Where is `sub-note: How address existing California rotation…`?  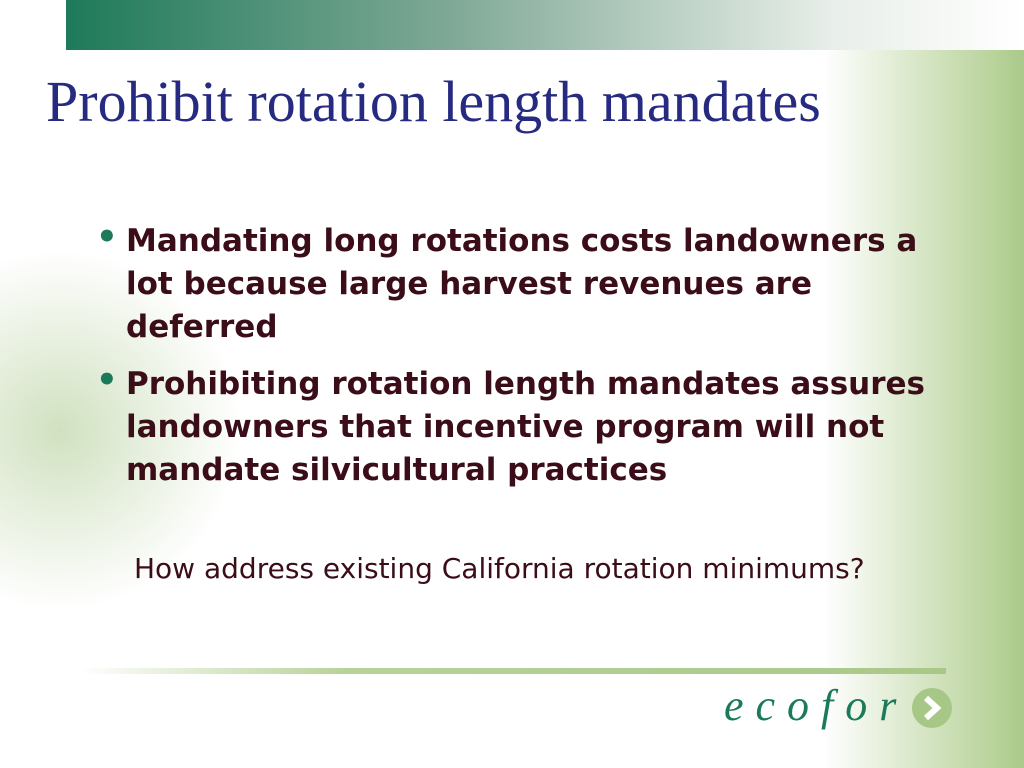
sub-note: How address existing California rotation… is located at coordinates (499, 568).